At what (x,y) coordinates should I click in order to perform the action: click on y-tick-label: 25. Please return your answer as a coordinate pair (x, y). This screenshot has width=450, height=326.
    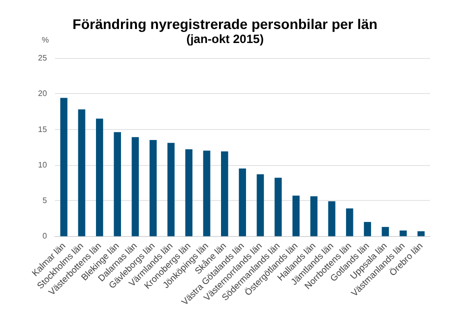
    Looking at the image, I should click on (43, 58).